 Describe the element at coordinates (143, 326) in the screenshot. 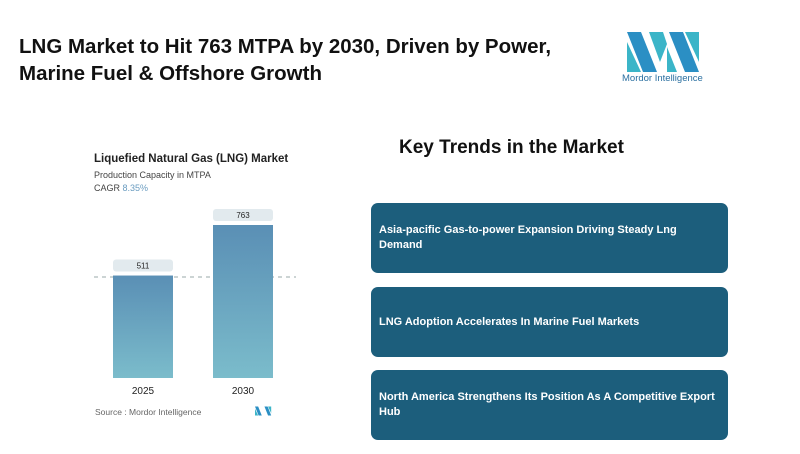

I see `bar-2025` at that location.